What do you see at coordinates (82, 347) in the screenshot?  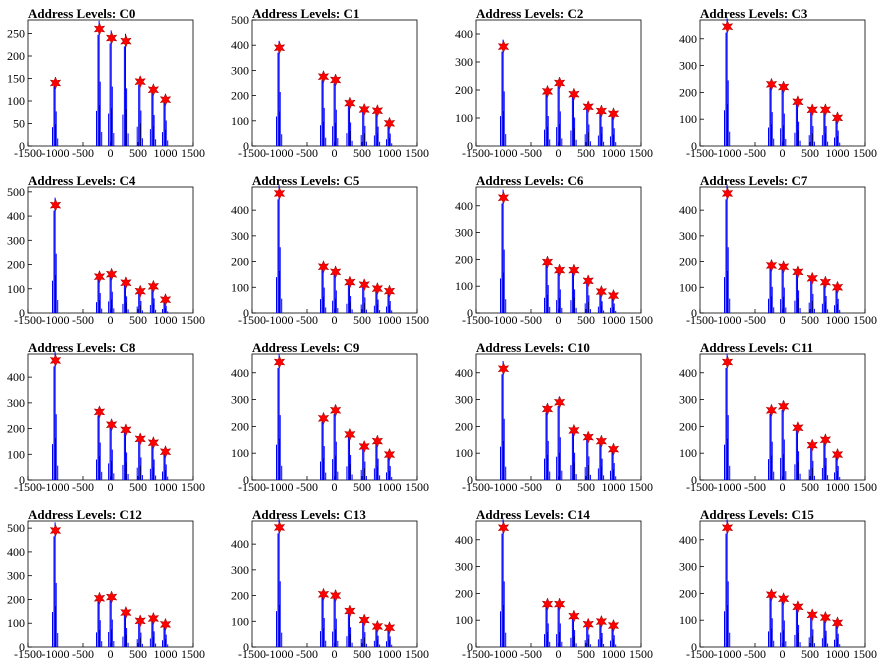 I see `chart-title: Address Levels: C8` at bounding box center [82, 347].